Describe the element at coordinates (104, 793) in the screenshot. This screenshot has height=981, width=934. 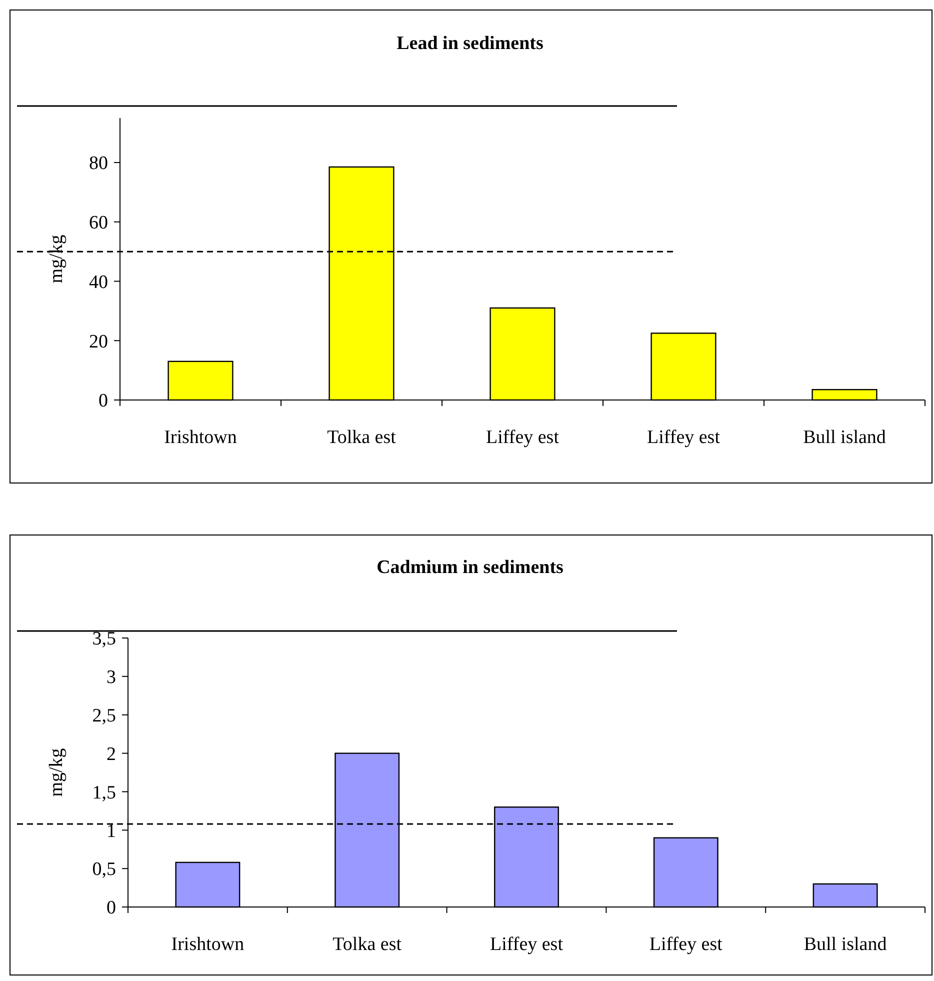
I see `y-tick-label: 1,5` at that location.